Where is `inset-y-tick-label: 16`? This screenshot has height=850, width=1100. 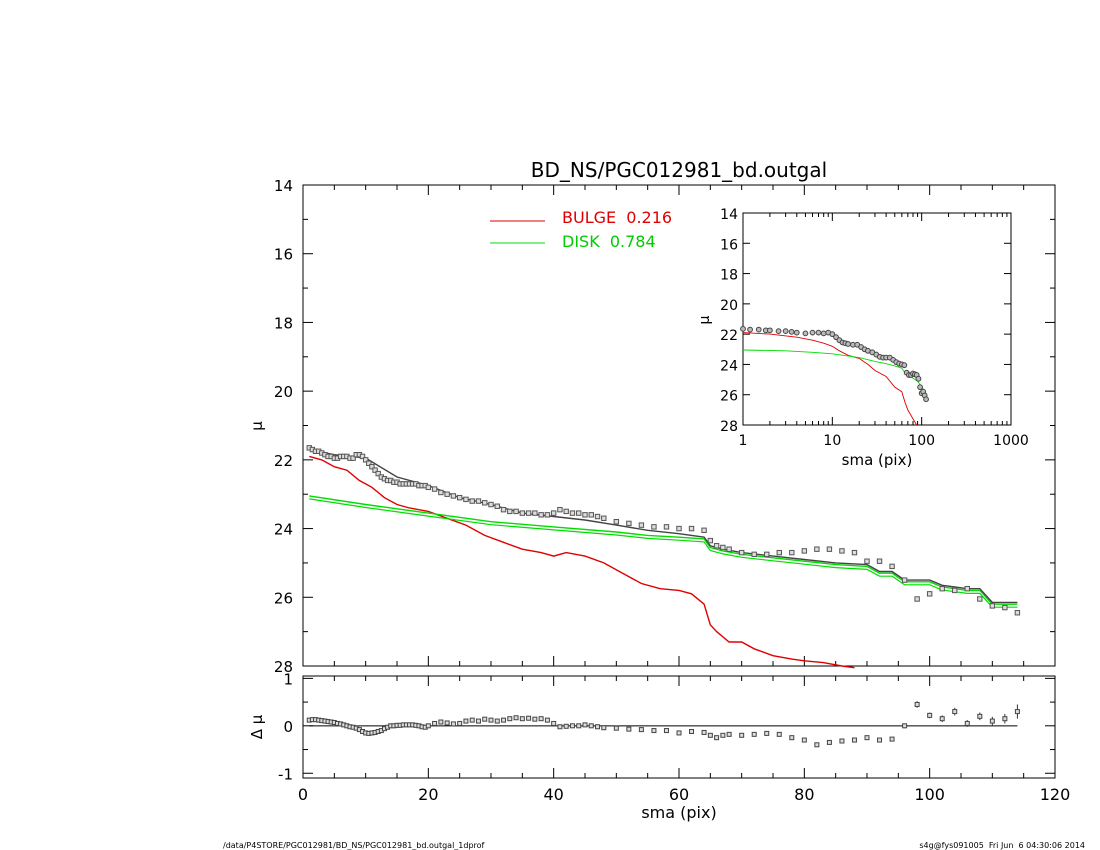 inset-y-tick-label: 16 is located at coordinates (729, 245).